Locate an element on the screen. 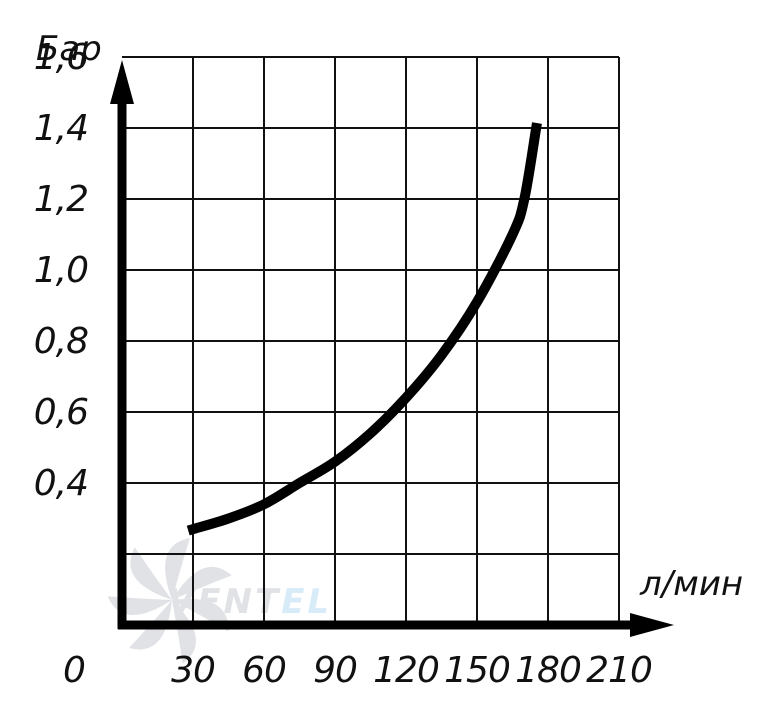 This screenshot has width=773, height=721. watermark-logo: VENTEL is located at coordinates (219, 601).